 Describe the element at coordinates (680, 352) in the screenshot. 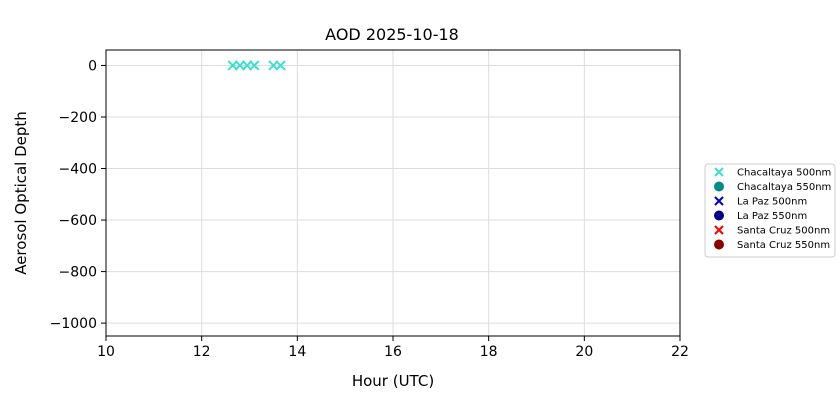

I see `x-tick-label: 22` at that location.